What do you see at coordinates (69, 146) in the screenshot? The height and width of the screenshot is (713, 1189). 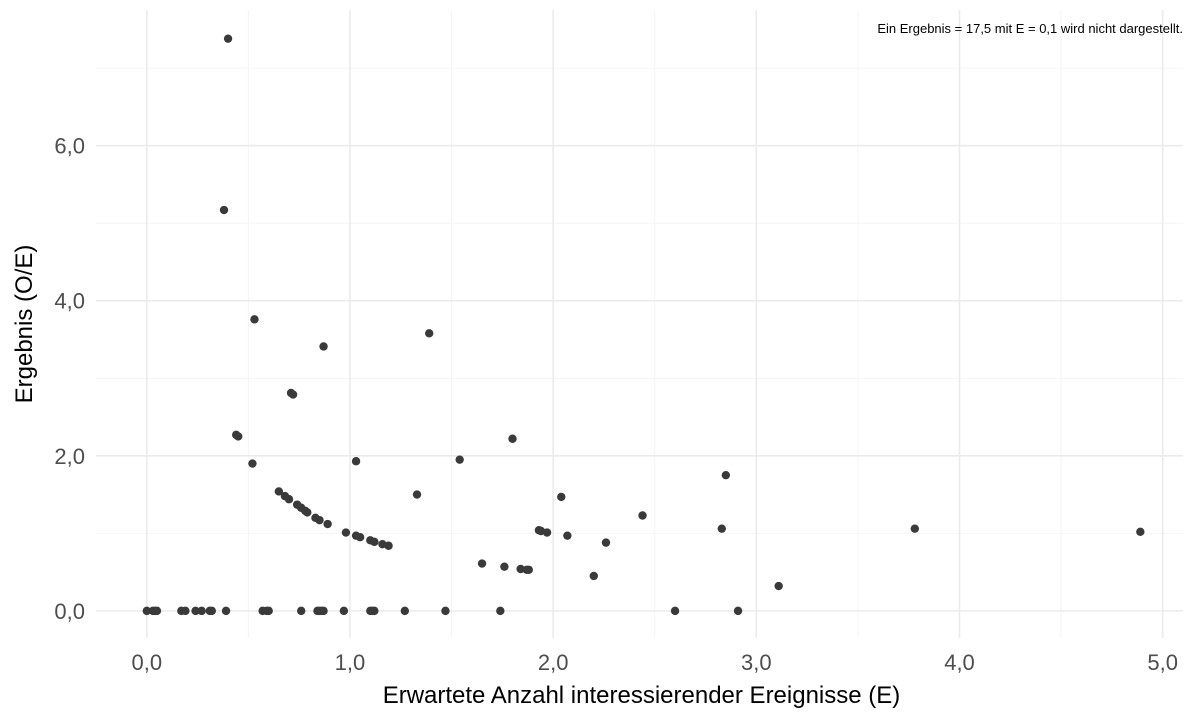 I see `y-tick-label: 6,0` at bounding box center [69, 146].